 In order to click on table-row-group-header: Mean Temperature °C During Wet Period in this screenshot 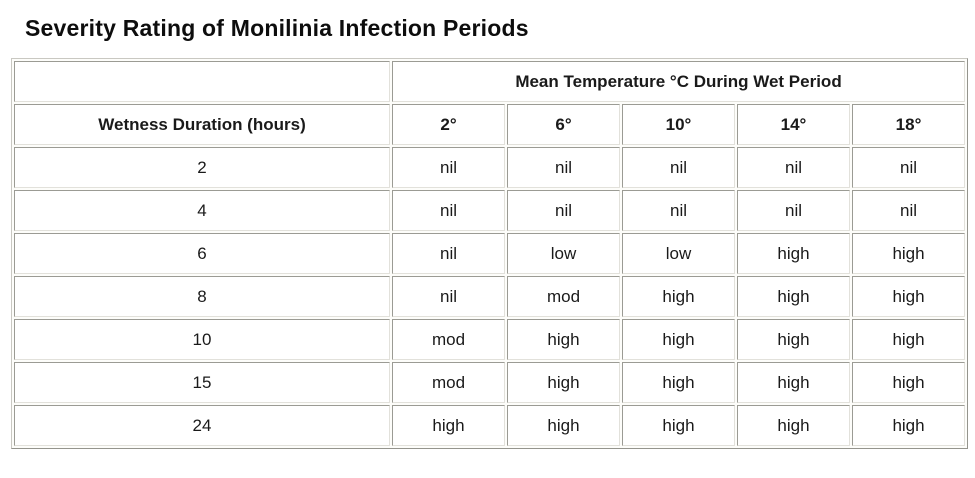, I will do `click(490, 81)`.